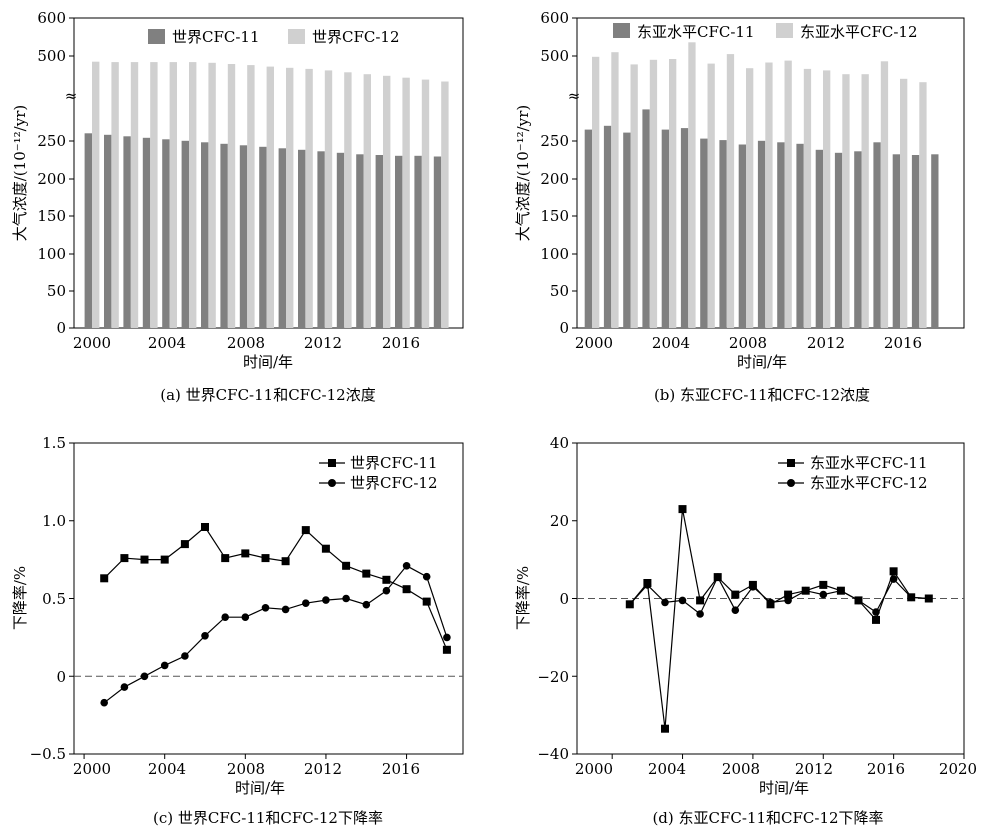  Describe the element at coordinates (869, 463) in the screenshot. I see `legend-label: 东亚水平CFC-11` at that location.